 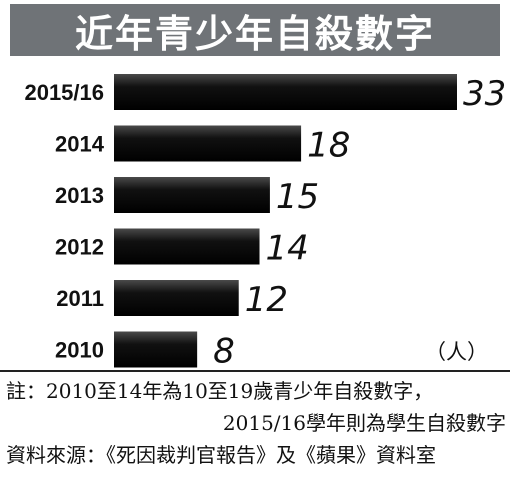 I want to click on category-label: 2014, so click(x=80, y=144).